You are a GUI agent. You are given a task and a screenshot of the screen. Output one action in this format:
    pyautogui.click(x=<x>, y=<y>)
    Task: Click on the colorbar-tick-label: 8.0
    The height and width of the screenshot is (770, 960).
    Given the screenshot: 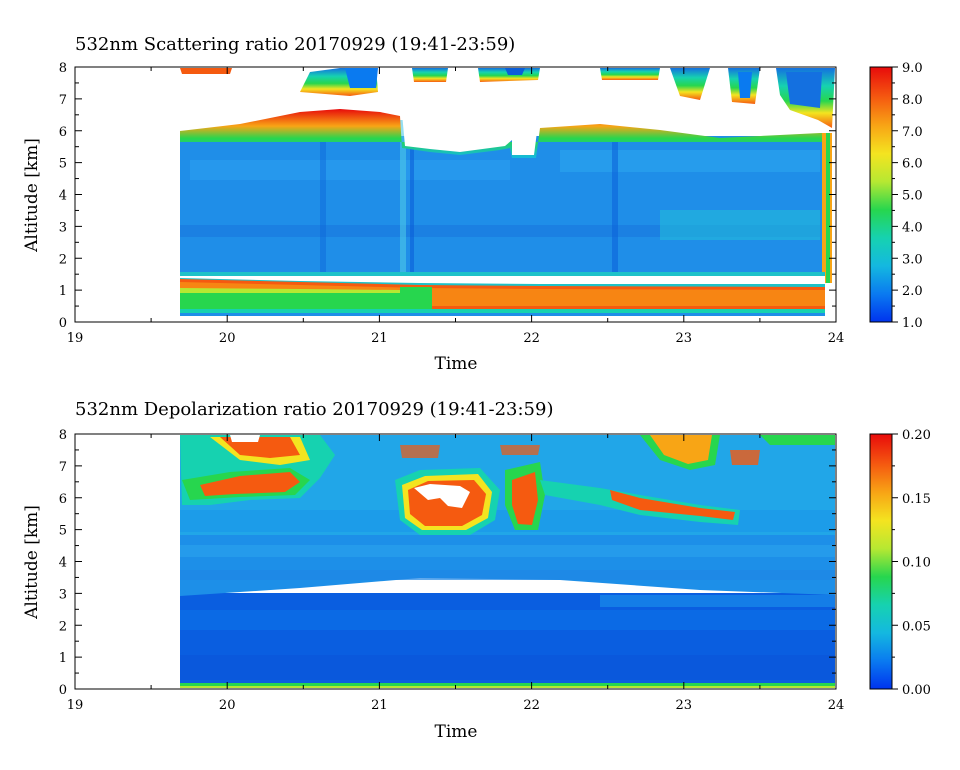 What is the action you would take?
    pyautogui.click(x=912, y=100)
    